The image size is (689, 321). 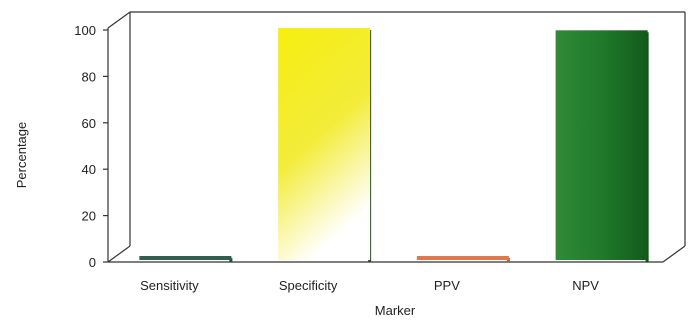 I want to click on bar-ppv, so click(x=462, y=258).